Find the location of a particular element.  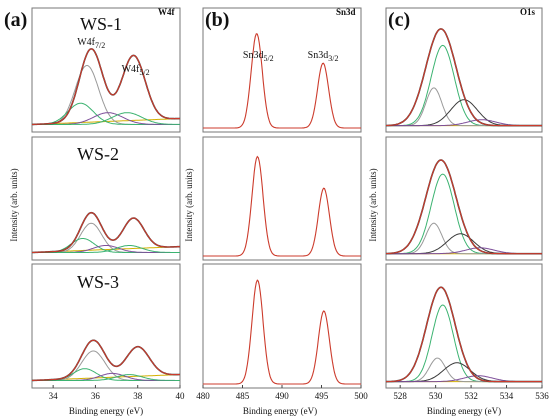

measured-spectrum-p0r0 is located at coordinates (106, 87).